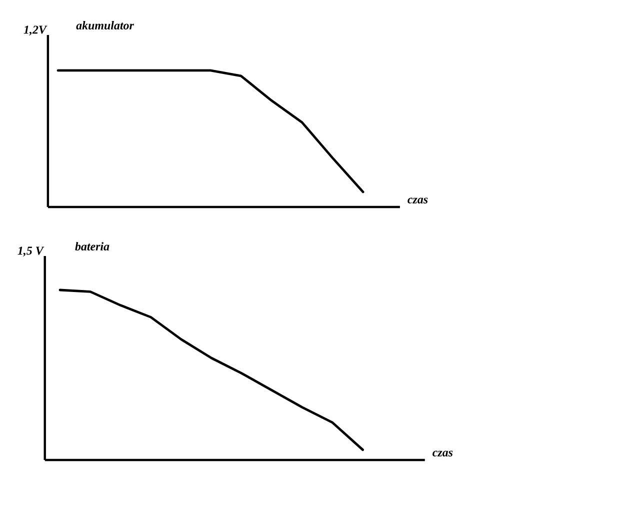  Describe the element at coordinates (105, 25) in the screenshot. I see `chart-title: akumulator` at that location.